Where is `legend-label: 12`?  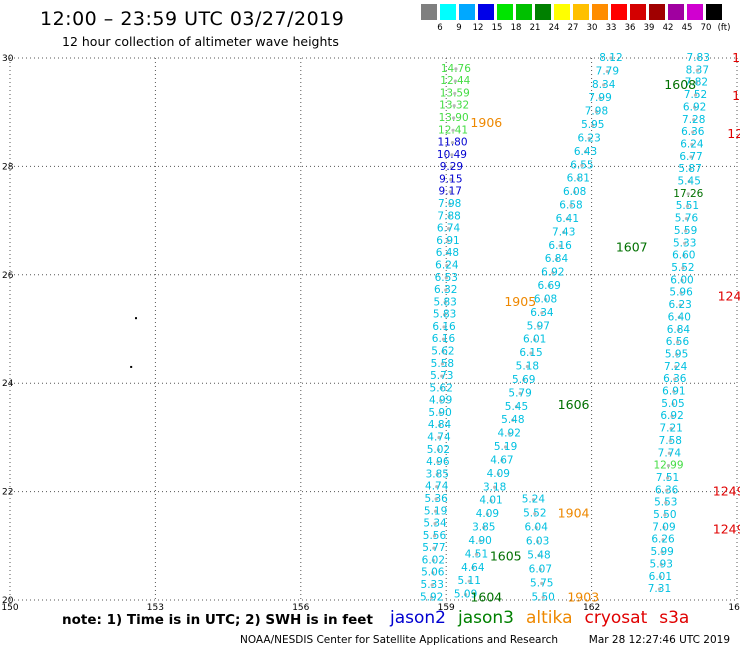
legend-label: 12 is located at coordinates (478, 28).